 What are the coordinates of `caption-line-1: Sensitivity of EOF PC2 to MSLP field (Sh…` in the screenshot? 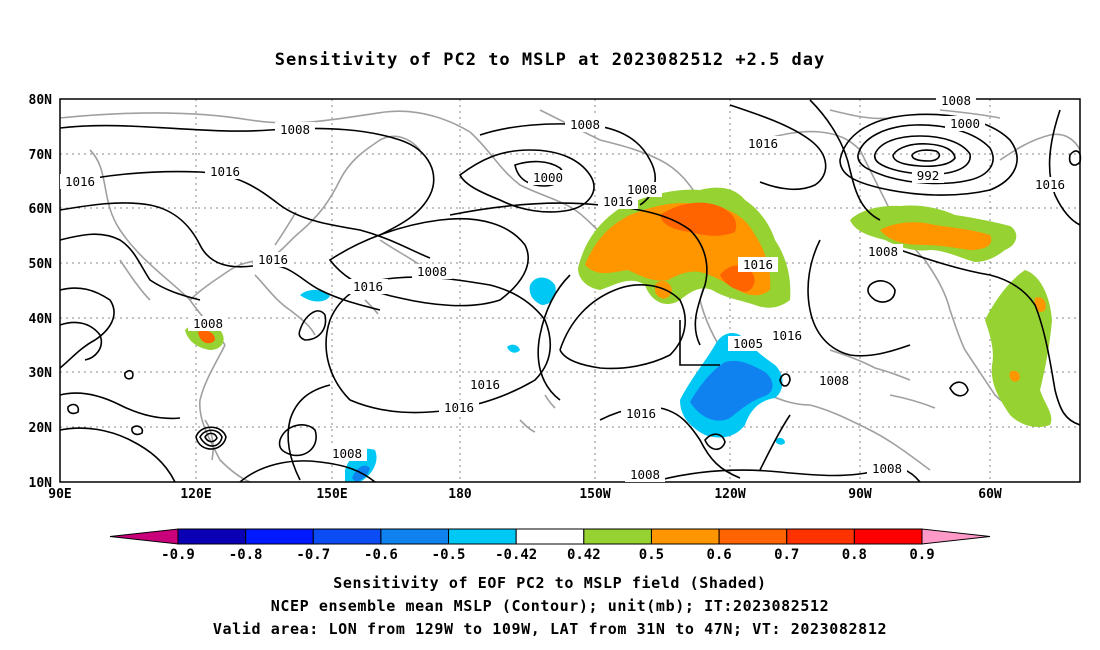 It's located at (550, 583).